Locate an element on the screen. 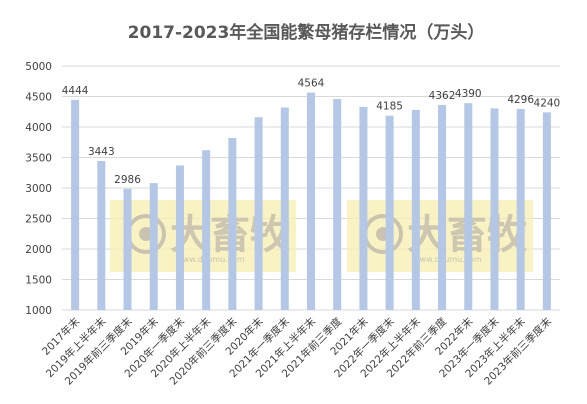  data-label: 4240 is located at coordinates (547, 103).